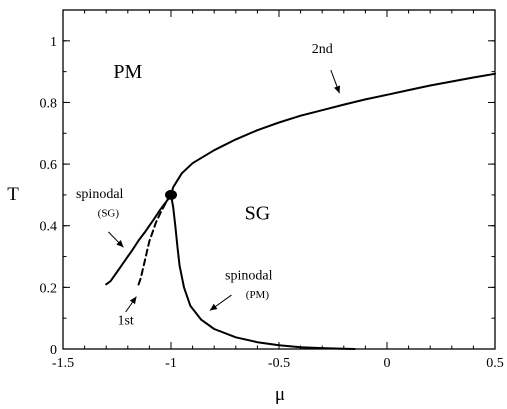 The image size is (507, 409). What do you see at coordinates (63, 363) in the screenshot?
I see `x-tick-label: -1.5` at bounding box center [63, 363].